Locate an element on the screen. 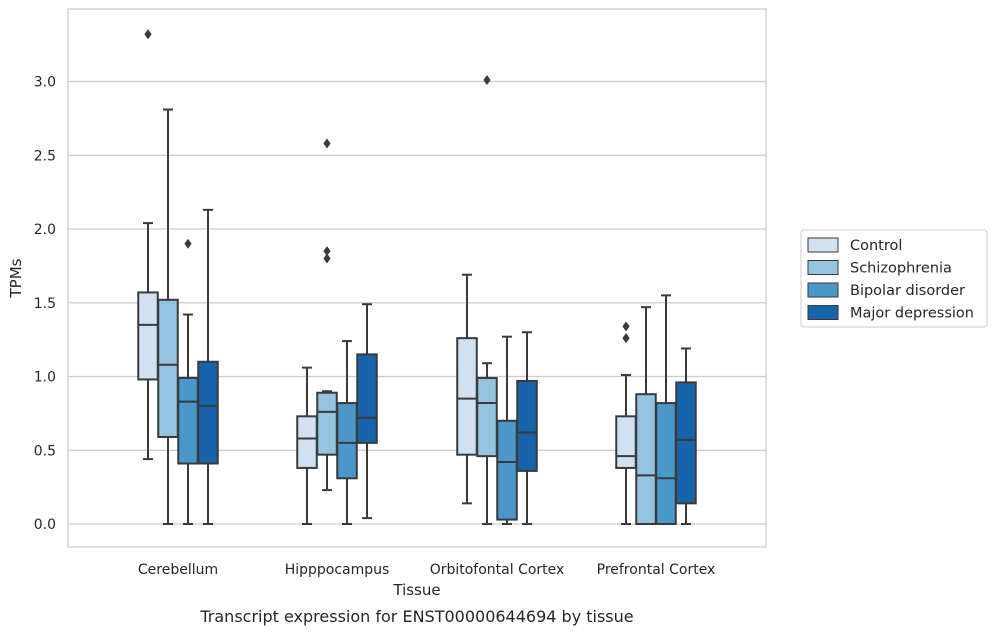 Image resolution: width=997 pixels, height=634 pixels. legend-label: Major depression is located at coordinates (912, 314).